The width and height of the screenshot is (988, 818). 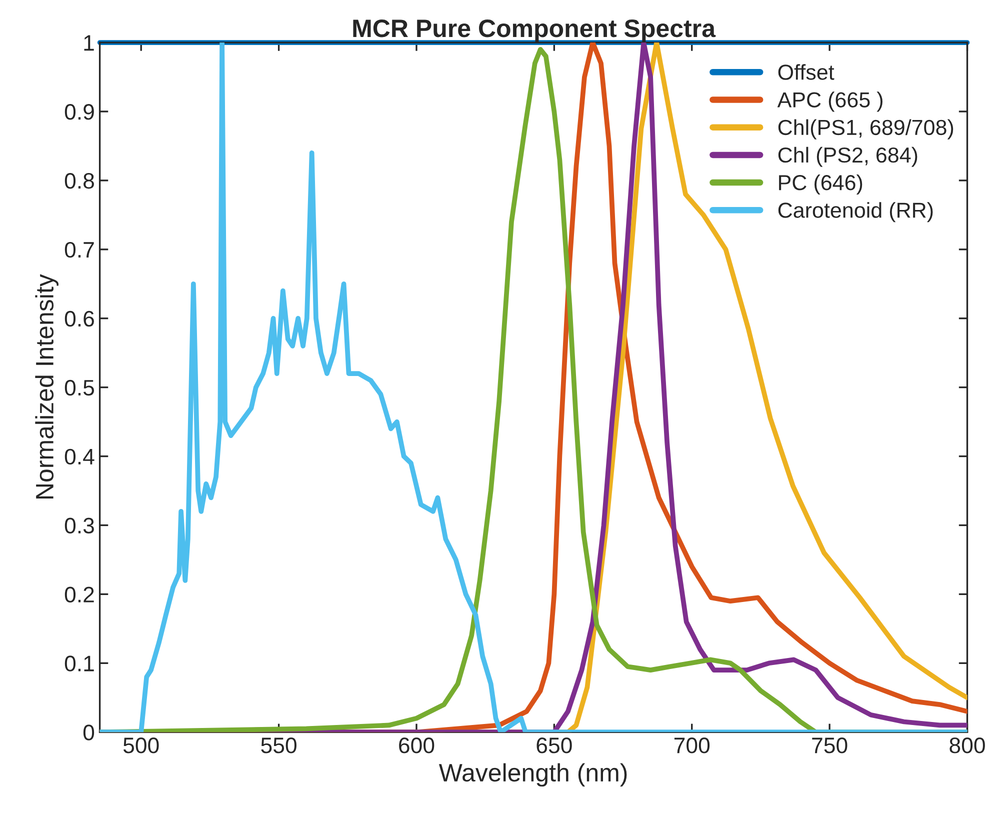 What do you see at coordinates (967, 746) in the screenshot?
I see `x-tick-label: 800` at bounding box center [967, 746].